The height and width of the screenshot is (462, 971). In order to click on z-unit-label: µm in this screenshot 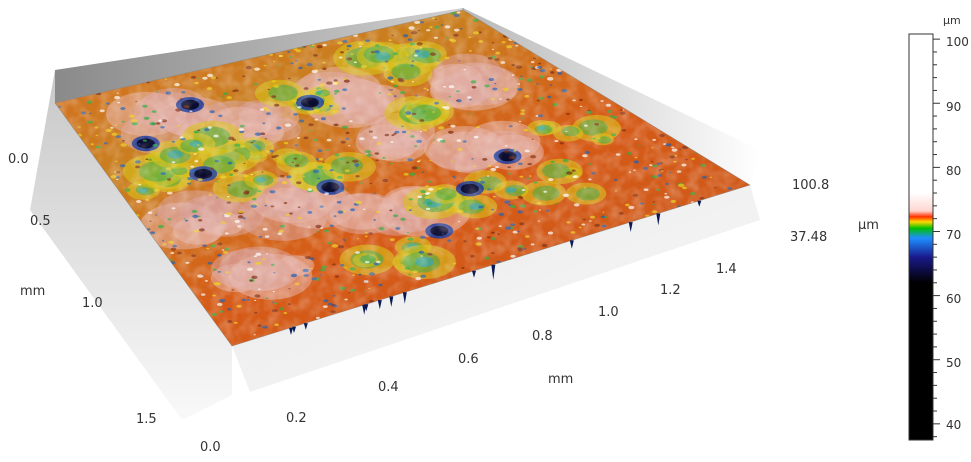, I will do `click(868, 225)`.